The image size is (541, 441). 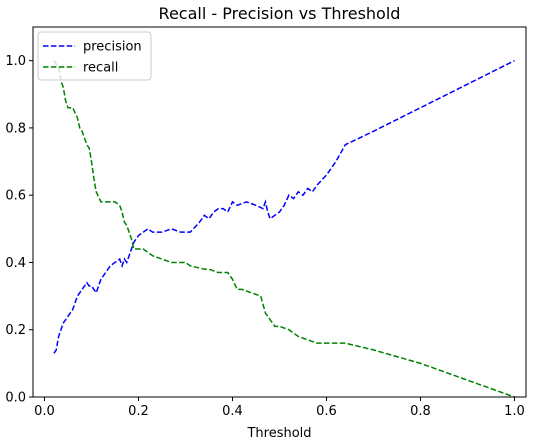 I want to click on x-tick-label: 0.2, so click(x=138, y=411).